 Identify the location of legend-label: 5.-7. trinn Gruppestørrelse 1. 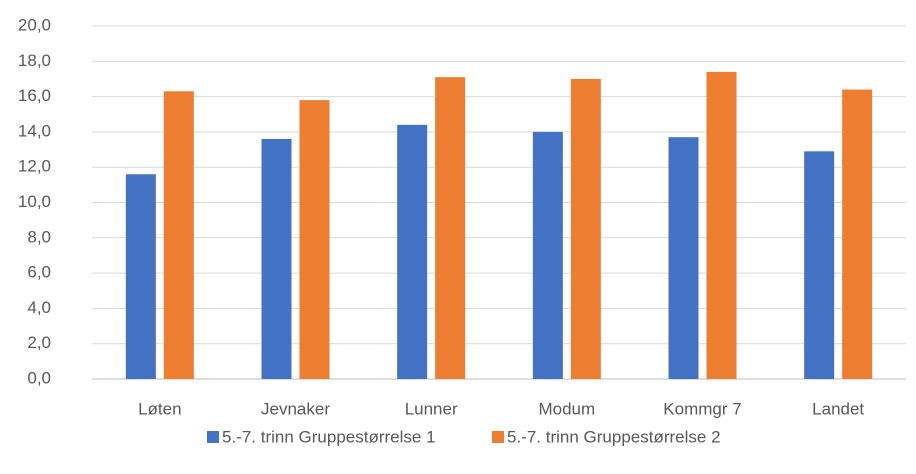
(329, 436).